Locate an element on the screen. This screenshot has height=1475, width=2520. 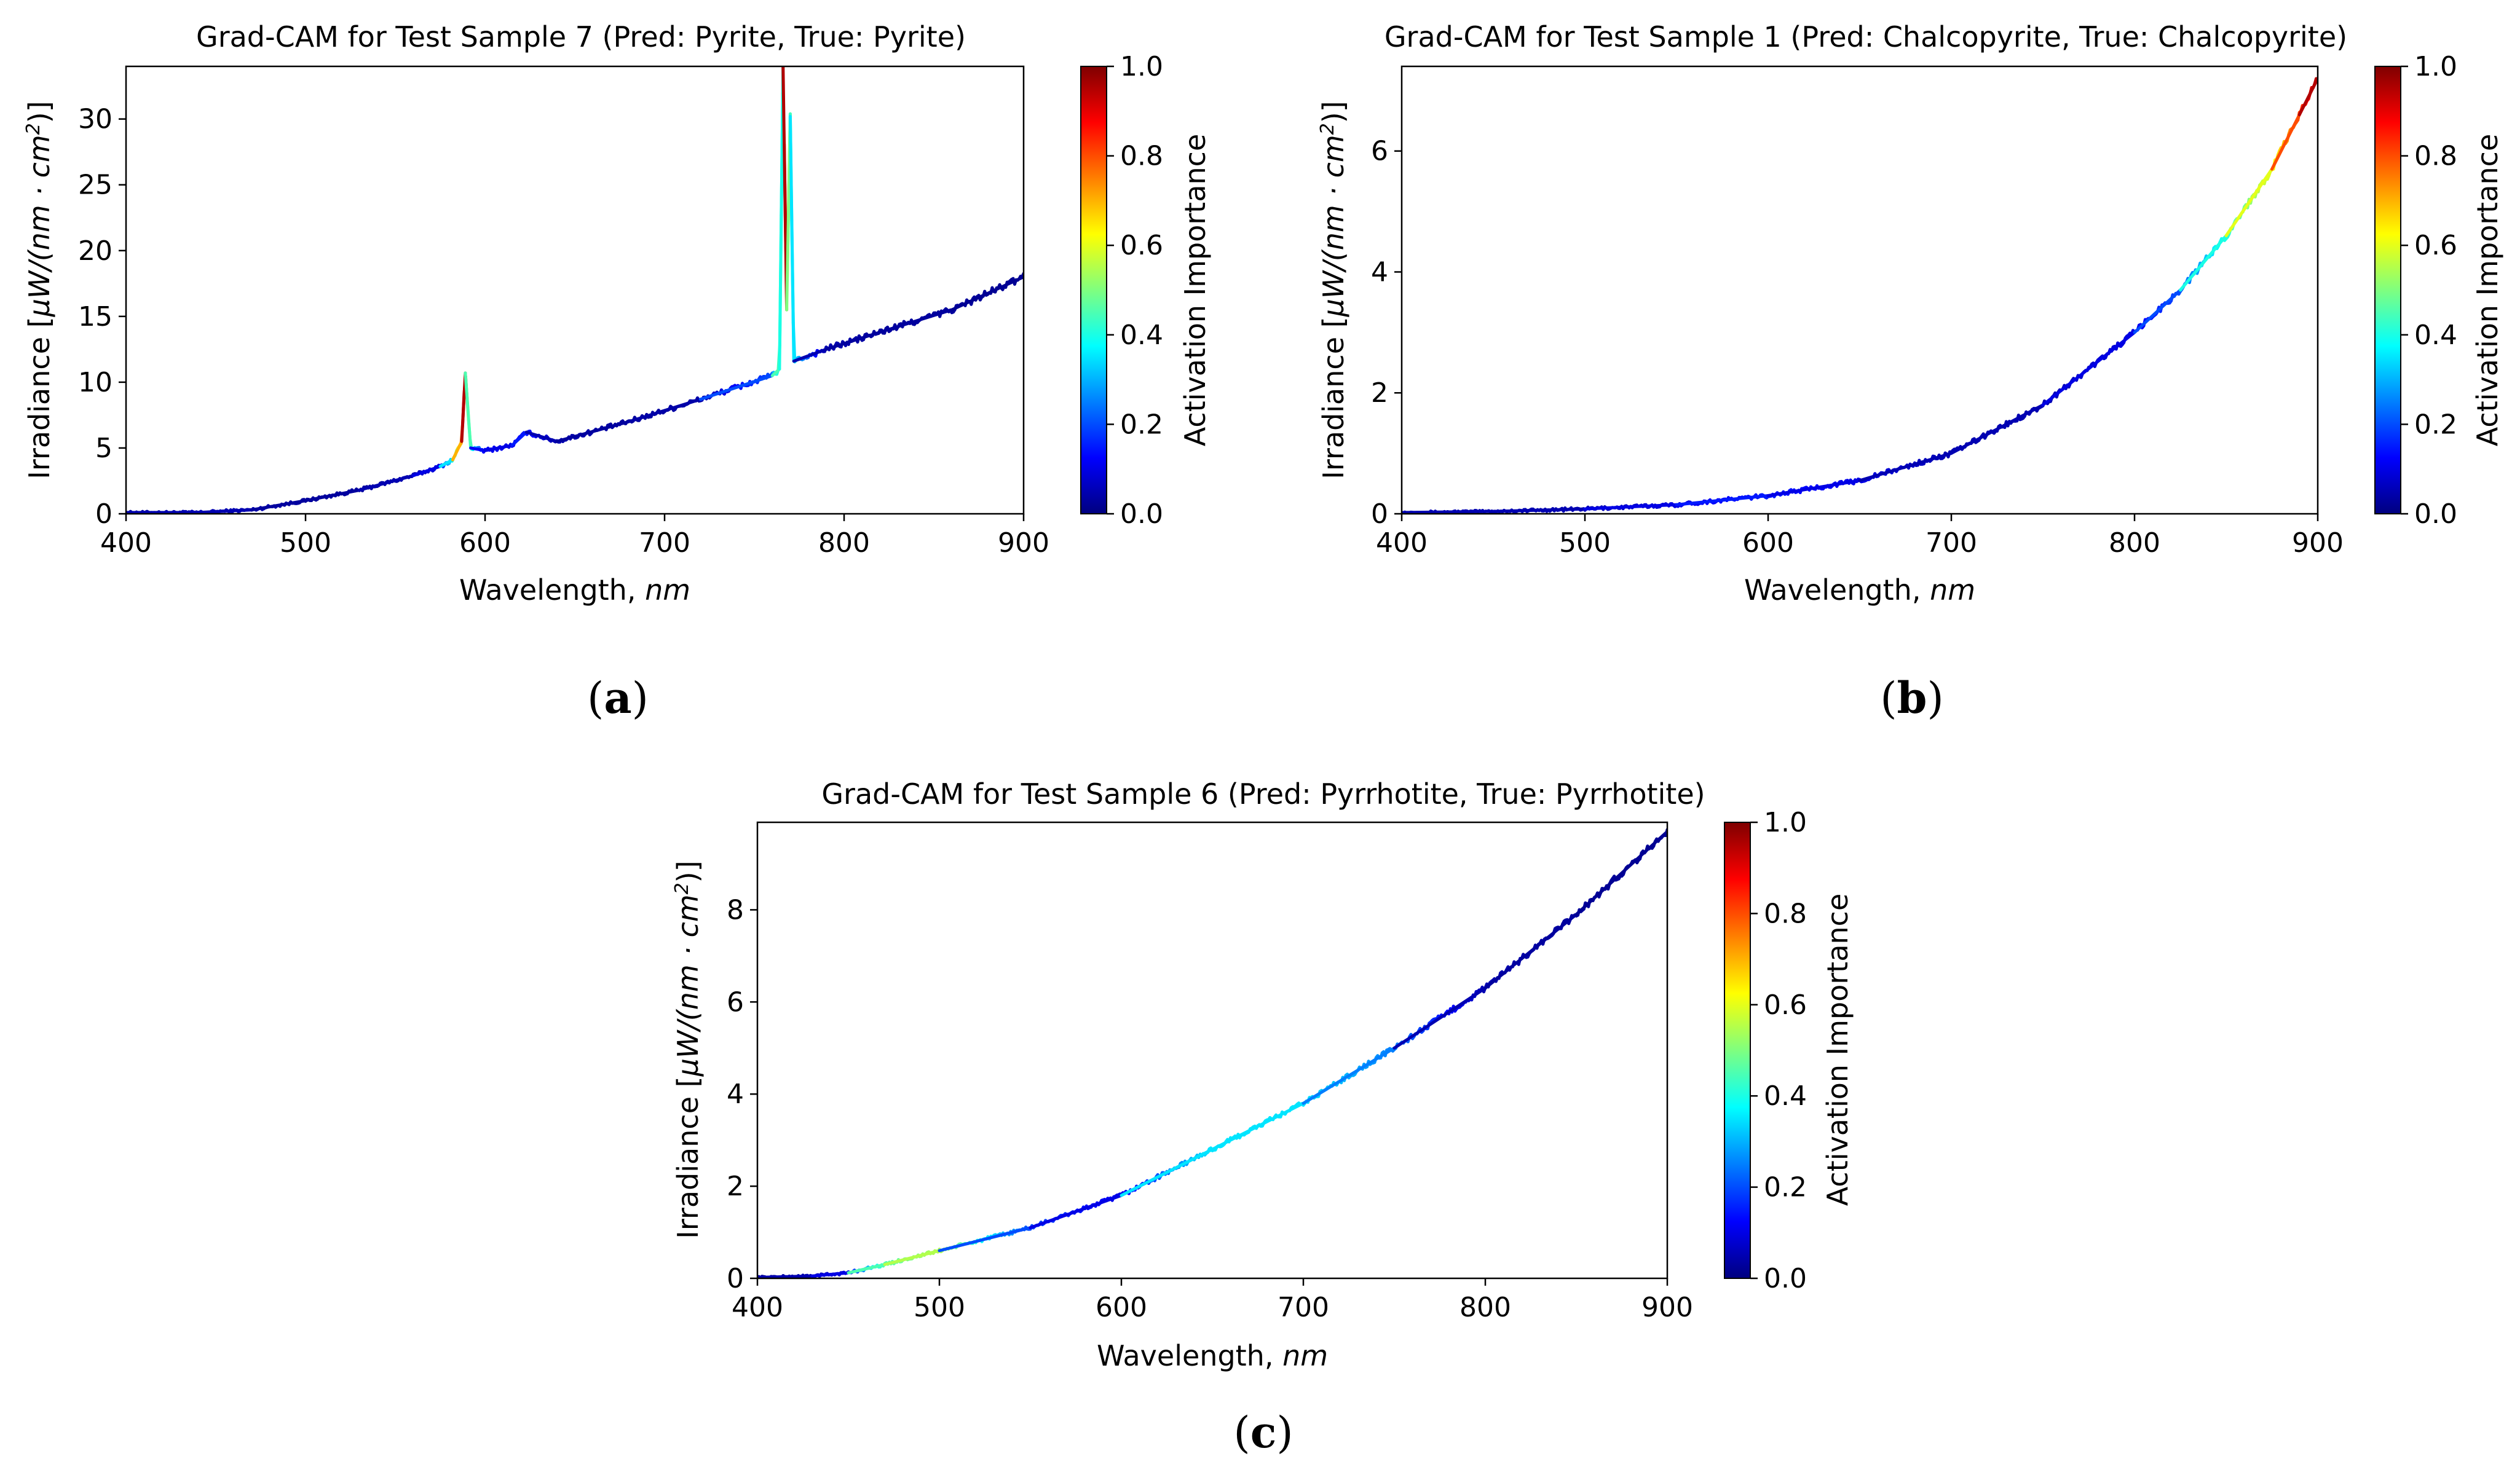
axes-frame-c is located at coordinates (1212, 1051).